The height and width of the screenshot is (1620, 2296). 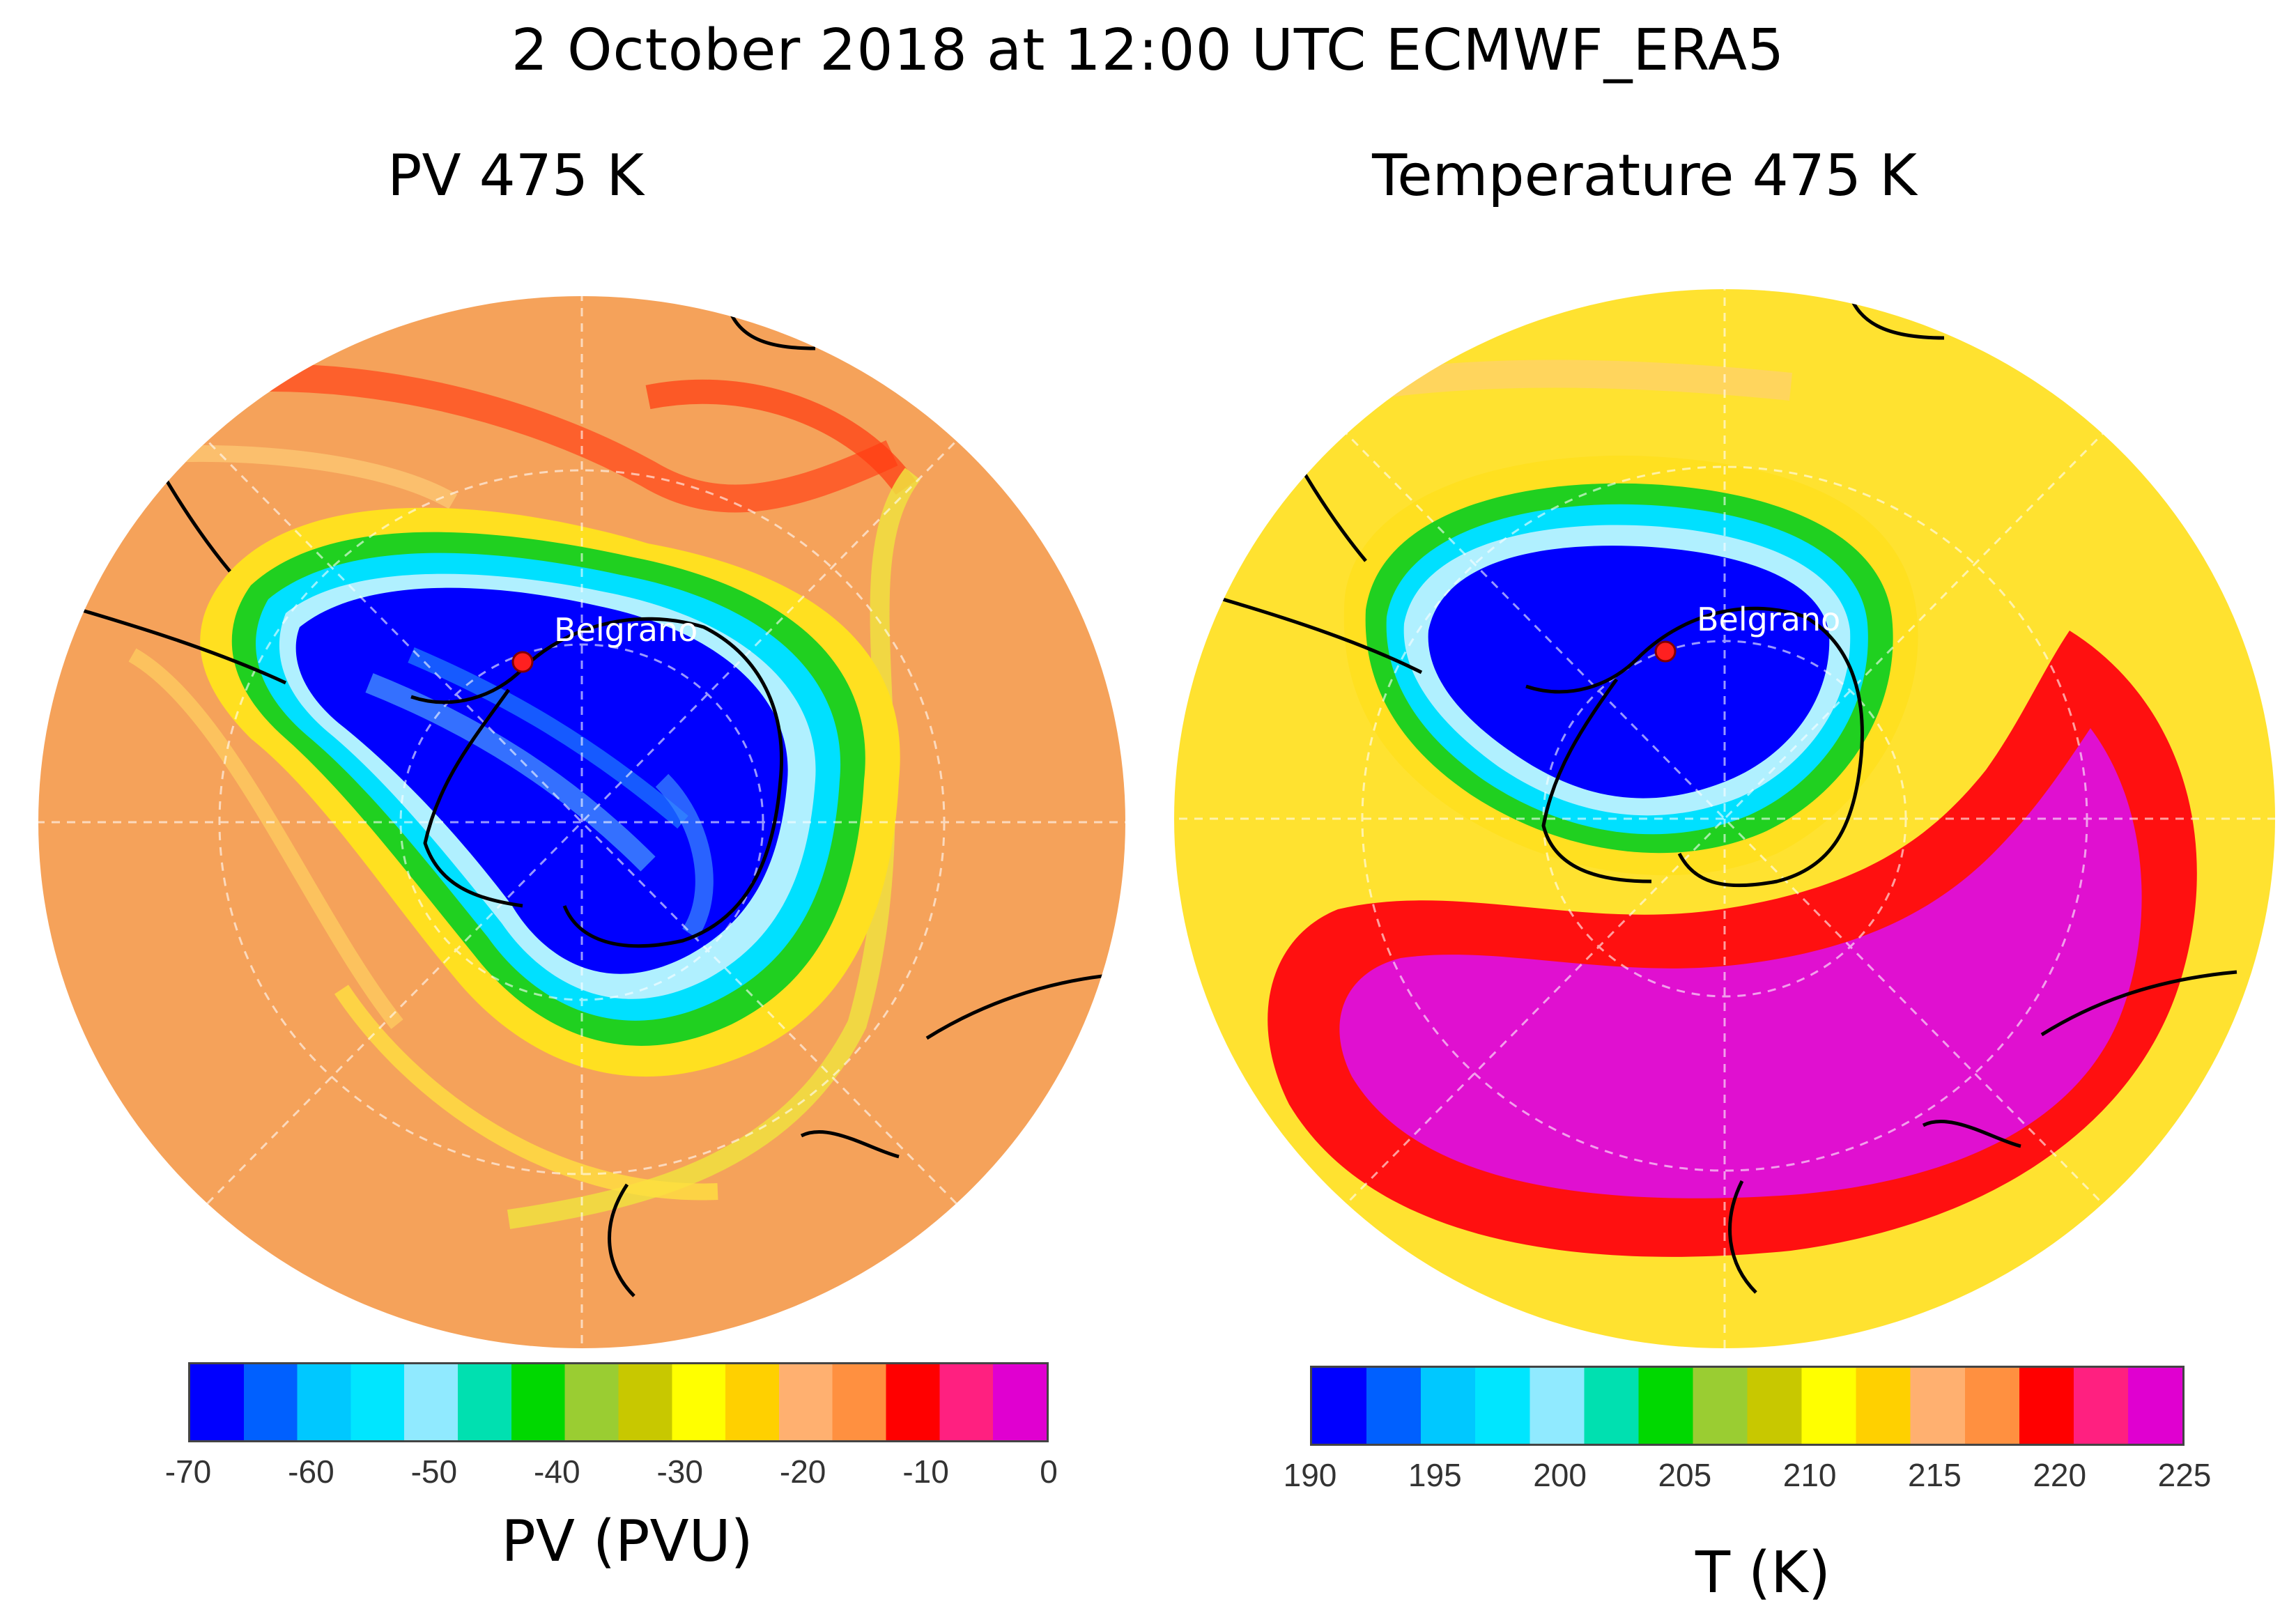 I want to click on temperature-belgrano-label: Belgrano, so click(x=1768, y=619).